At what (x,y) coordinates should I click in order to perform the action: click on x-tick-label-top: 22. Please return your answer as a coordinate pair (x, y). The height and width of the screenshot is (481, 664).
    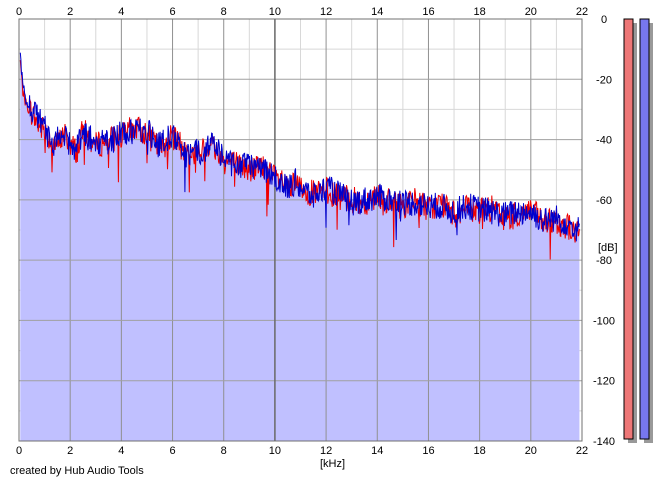
    Looking at the image, I should click on (582, 12).